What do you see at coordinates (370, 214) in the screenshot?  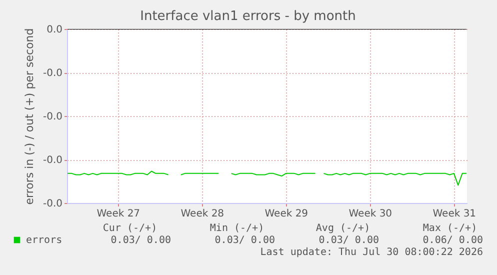 I see `x-tick-label: Week 30` at bounding box center [370, 214].